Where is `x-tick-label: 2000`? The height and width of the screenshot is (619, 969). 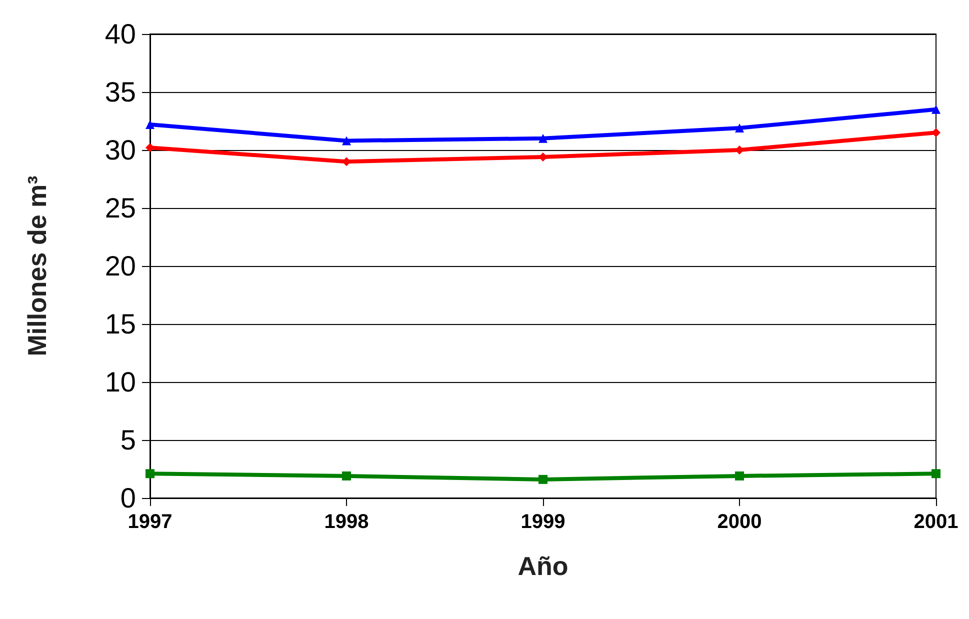 x-tick-label: 2000 is located at coordinates (739, 522).